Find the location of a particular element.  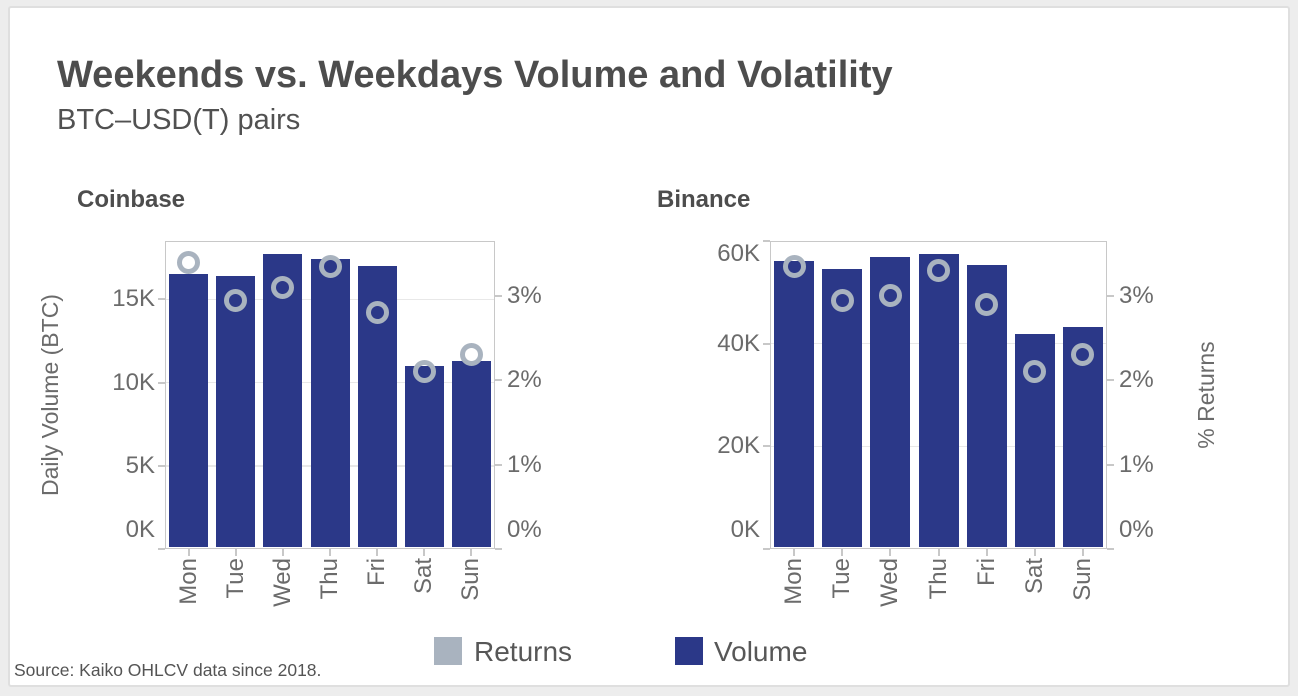

source-note: Source: Kaiko OHLCV data since 2018. is located at coordinates (168, 670).